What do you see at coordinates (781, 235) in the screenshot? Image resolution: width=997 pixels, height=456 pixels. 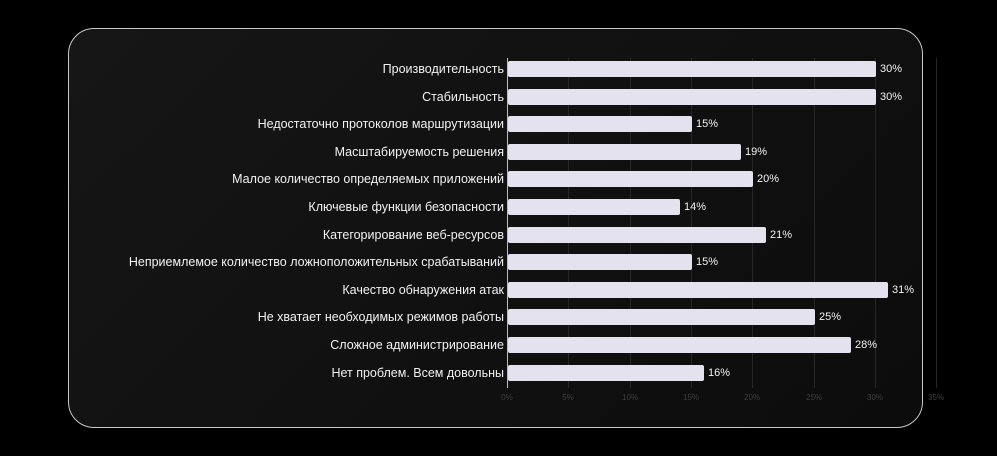 I see `value-label: 21%` at bounding box center [781, 235].